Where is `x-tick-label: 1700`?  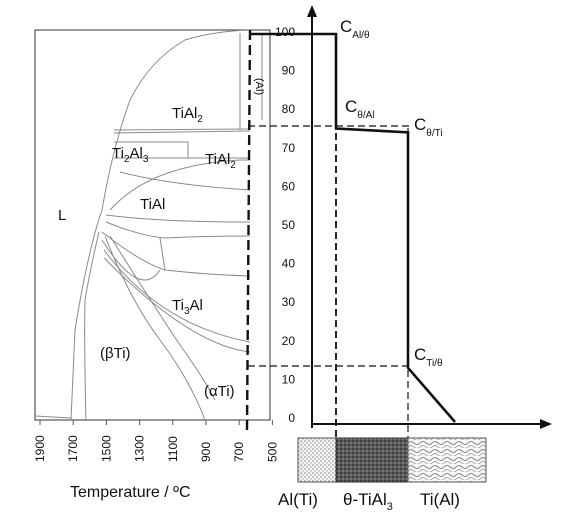
x-tick-label: 1700 is located at coordinates (73, 448).